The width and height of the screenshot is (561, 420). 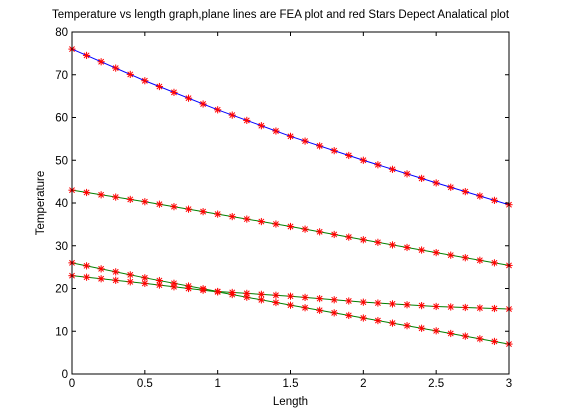 I want to click on y-tick-label: 80, so click(x=61, y=33).